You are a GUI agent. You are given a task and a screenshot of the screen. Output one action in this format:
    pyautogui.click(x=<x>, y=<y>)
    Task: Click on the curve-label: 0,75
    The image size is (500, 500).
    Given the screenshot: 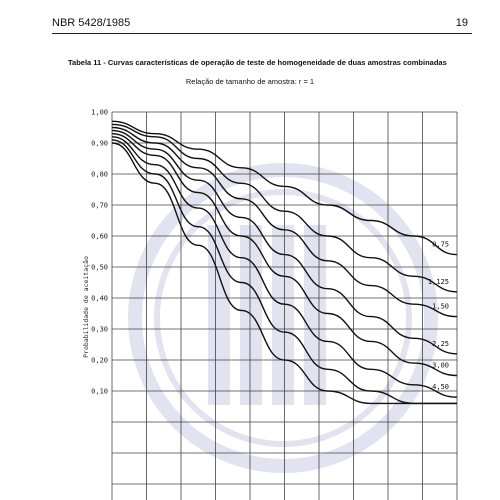 What is the action you would take?
    pyautogui.click(x=440, y=245)
    